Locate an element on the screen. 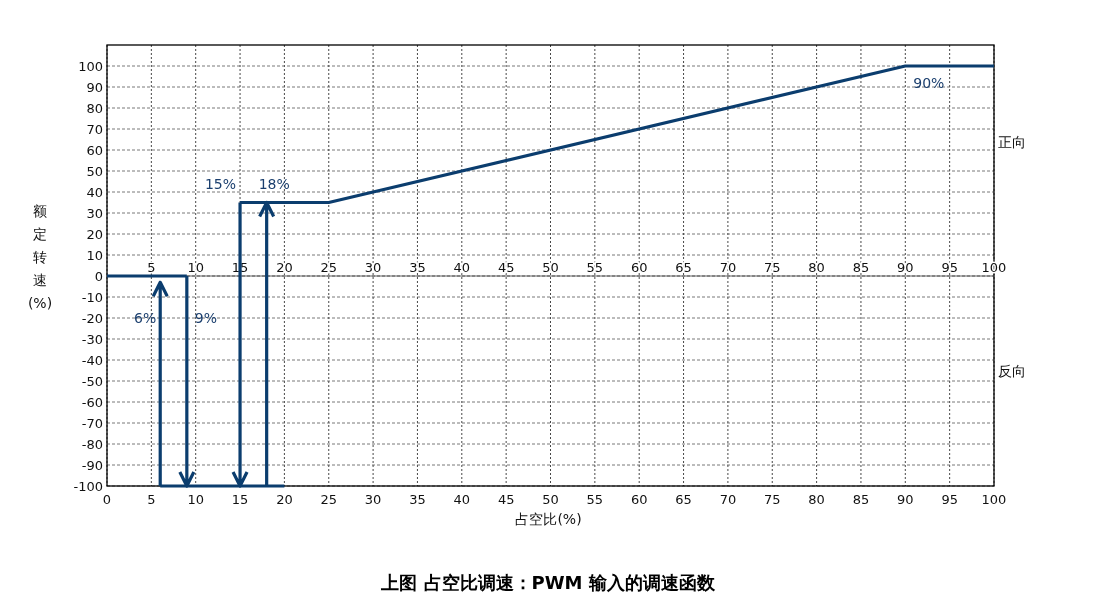 The width and height of the screenshot is (1096, 612). y-tick-label: 10 is located at coordinates (94, 255).